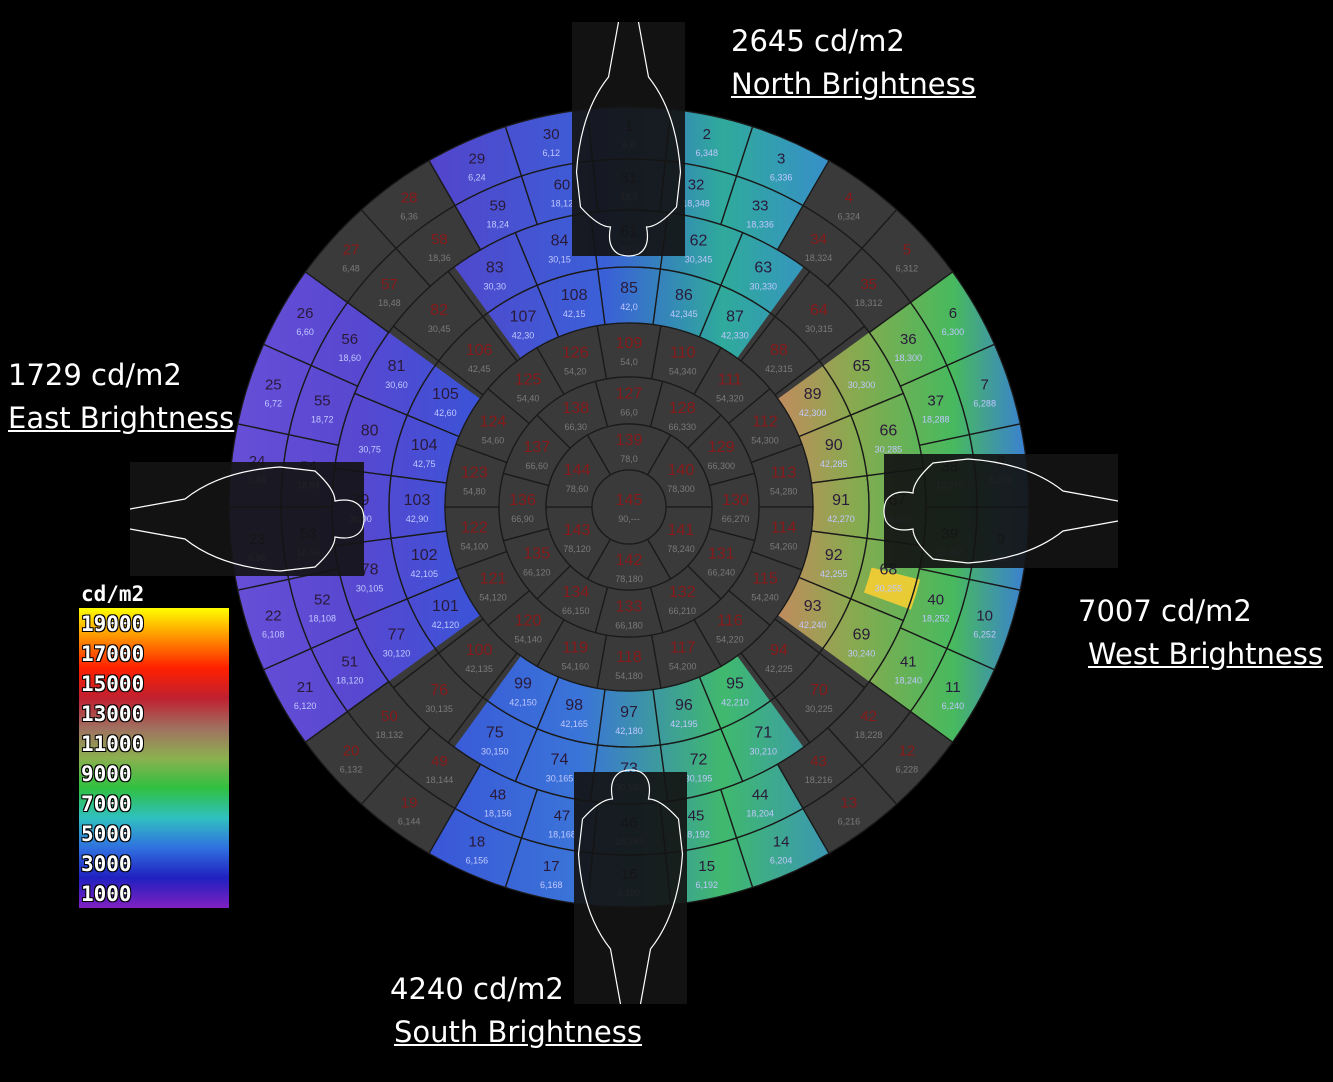 Image resolution: width=1333 pixels, height=1082 pixels. Describe the element at coordinates (841, 500) in the screenshot. I see `patch-number: 91` at that location.